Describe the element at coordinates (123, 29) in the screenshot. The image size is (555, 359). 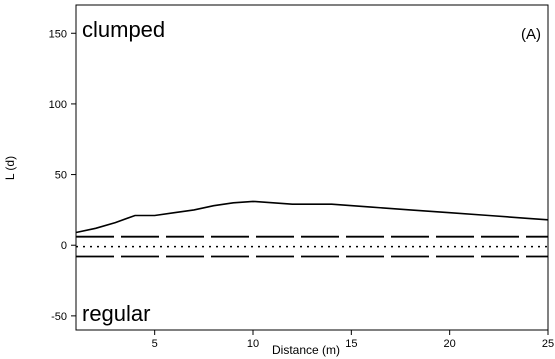
I see `annotation-clumped: clumped` at that location.